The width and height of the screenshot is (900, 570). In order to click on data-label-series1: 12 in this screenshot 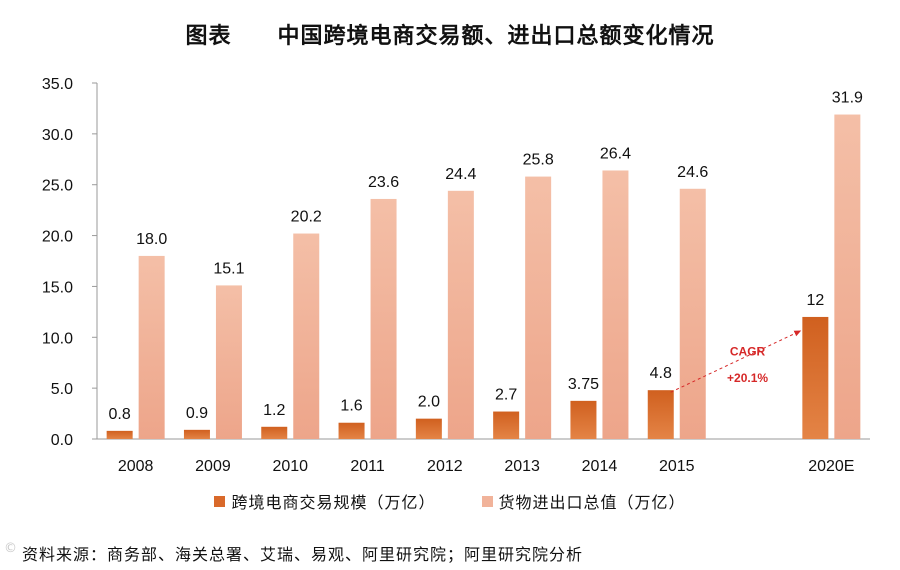, I will do `click(815, 300)`.